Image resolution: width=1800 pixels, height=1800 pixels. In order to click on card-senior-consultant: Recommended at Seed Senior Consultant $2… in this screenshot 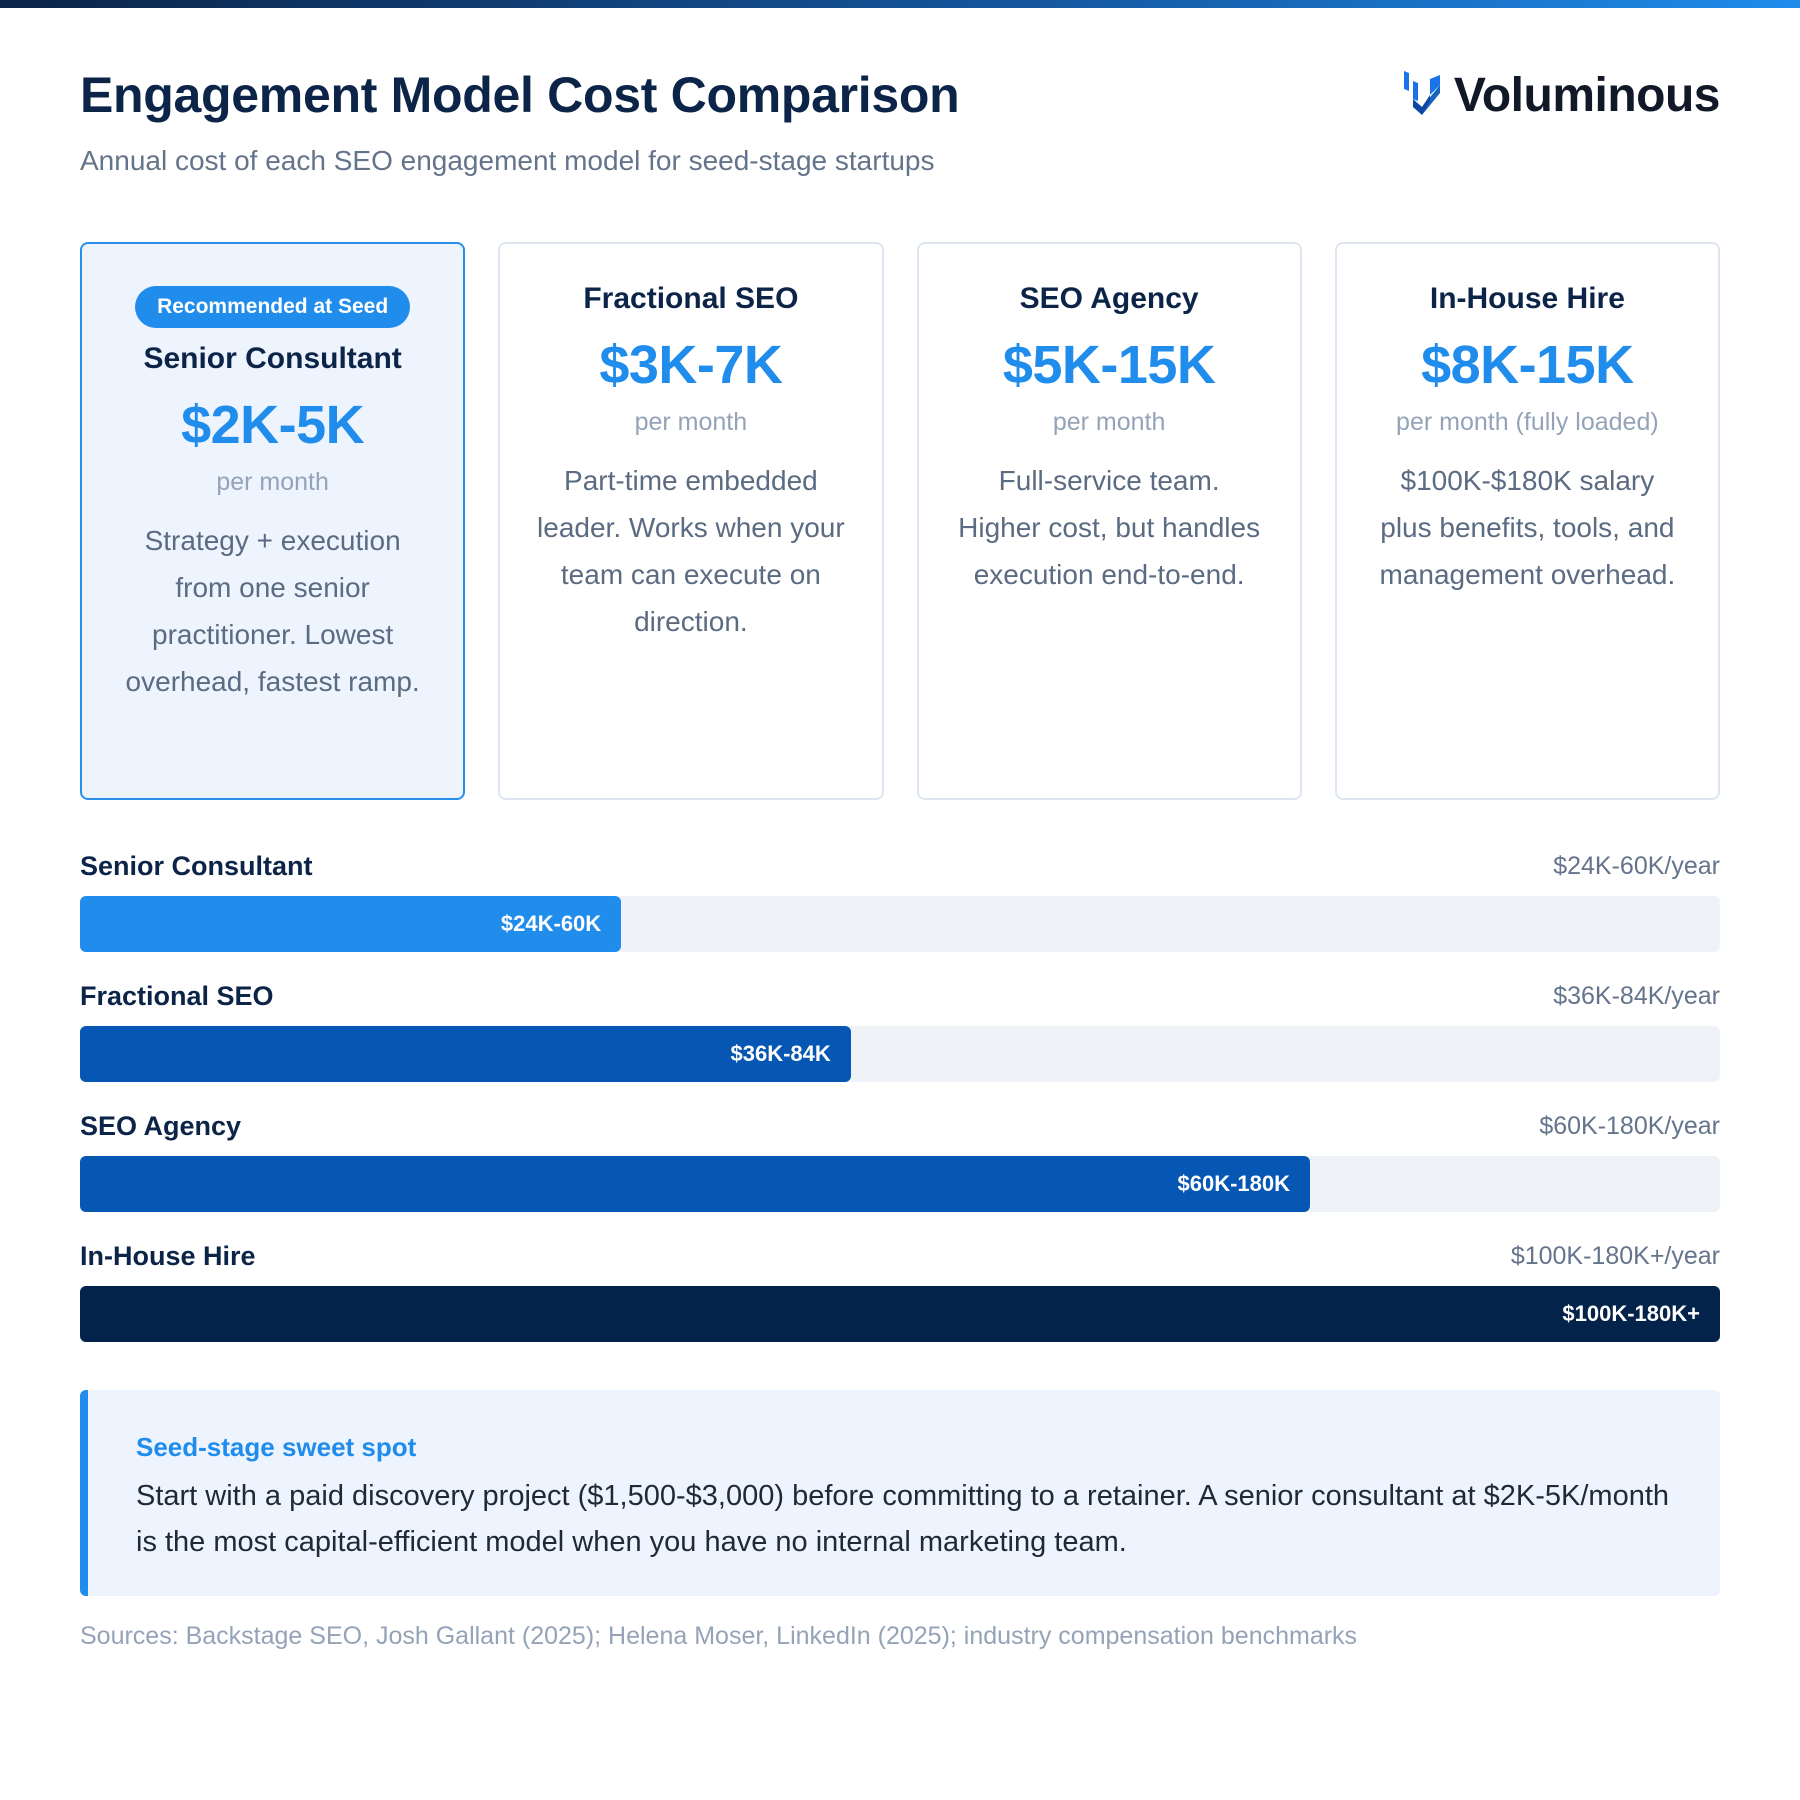, I will do `click(273, 521)`.